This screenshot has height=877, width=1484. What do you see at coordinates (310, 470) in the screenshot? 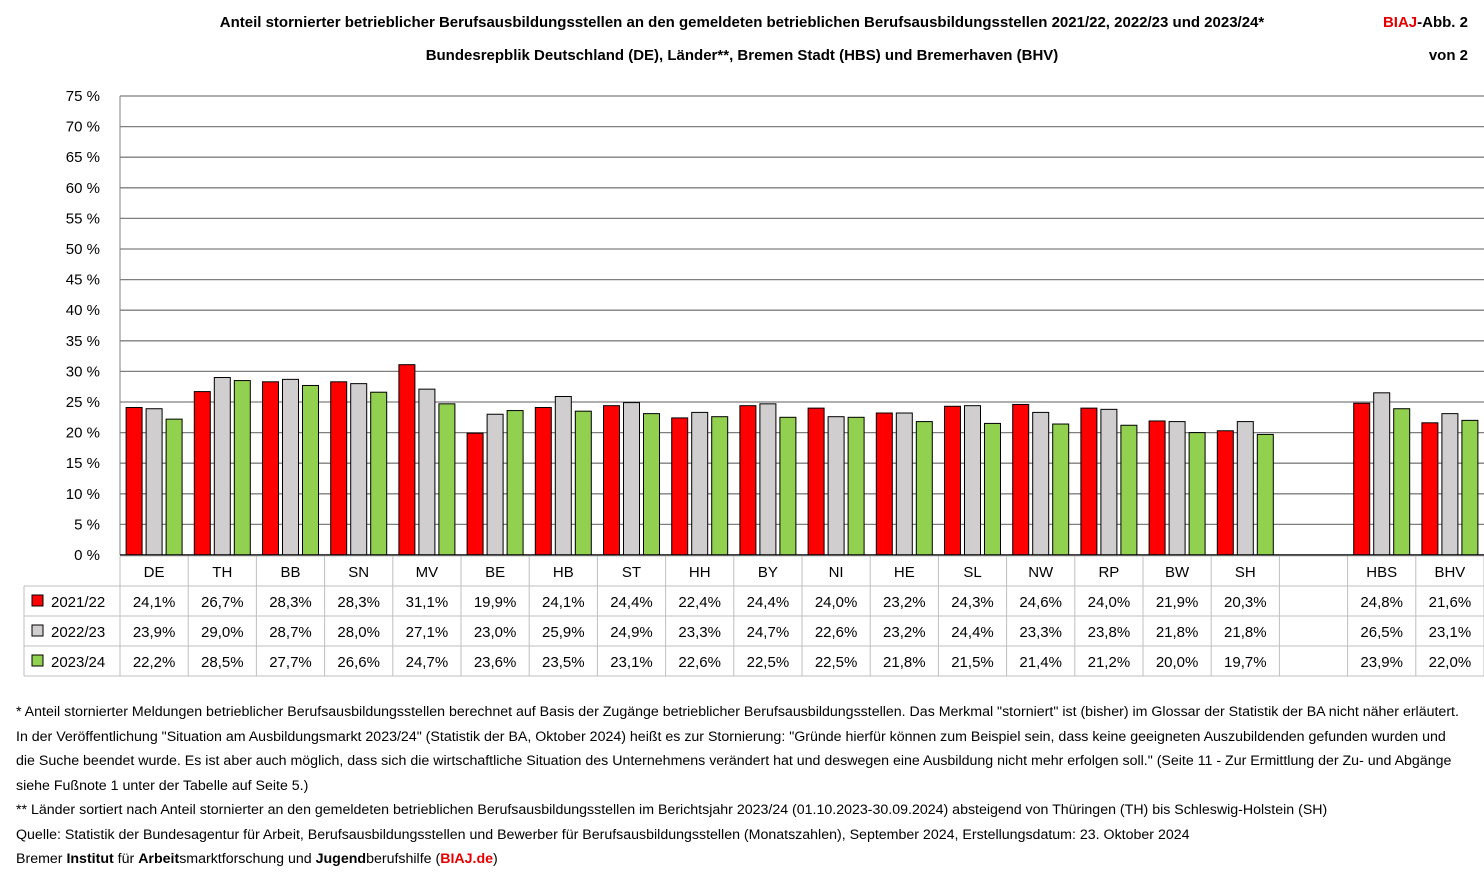
I see `bar-BB-2023/24` at bounding box center [310, 470].